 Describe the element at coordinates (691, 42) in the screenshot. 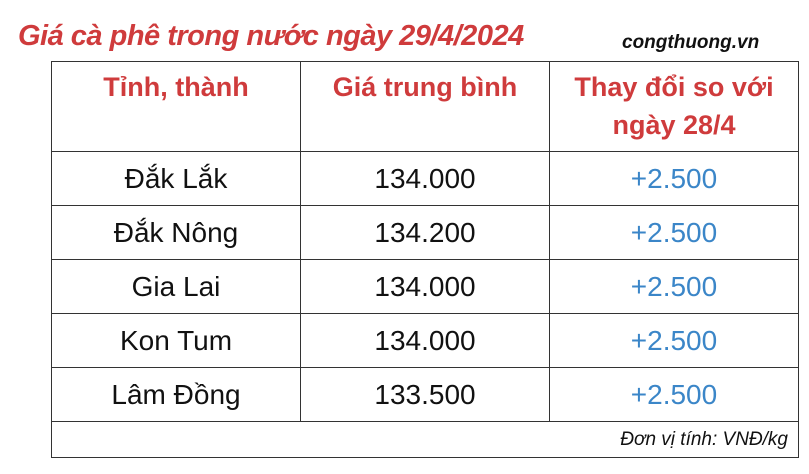

I see `brand-logo-text: congthuong.vn` at that location.